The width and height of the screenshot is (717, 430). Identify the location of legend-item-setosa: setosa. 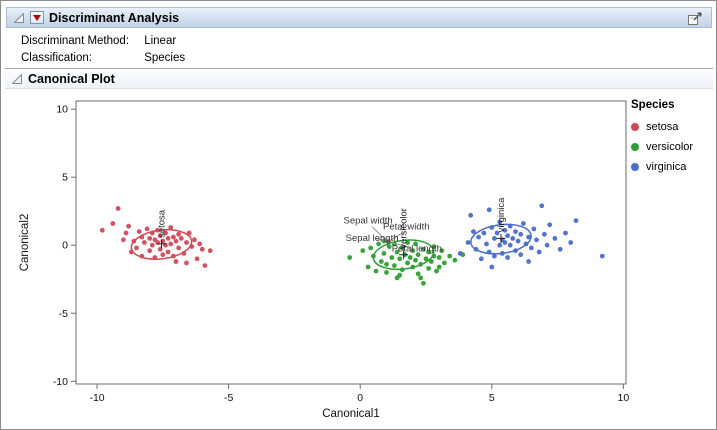
(673, 127).